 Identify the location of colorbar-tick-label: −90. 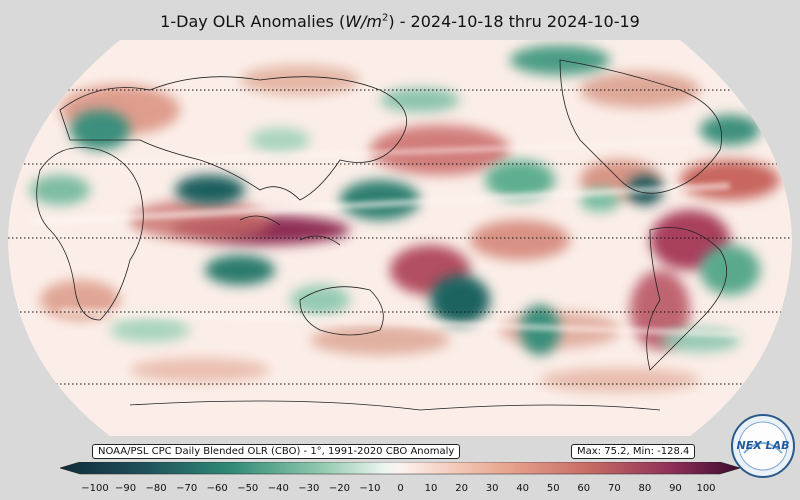
(125, 488).